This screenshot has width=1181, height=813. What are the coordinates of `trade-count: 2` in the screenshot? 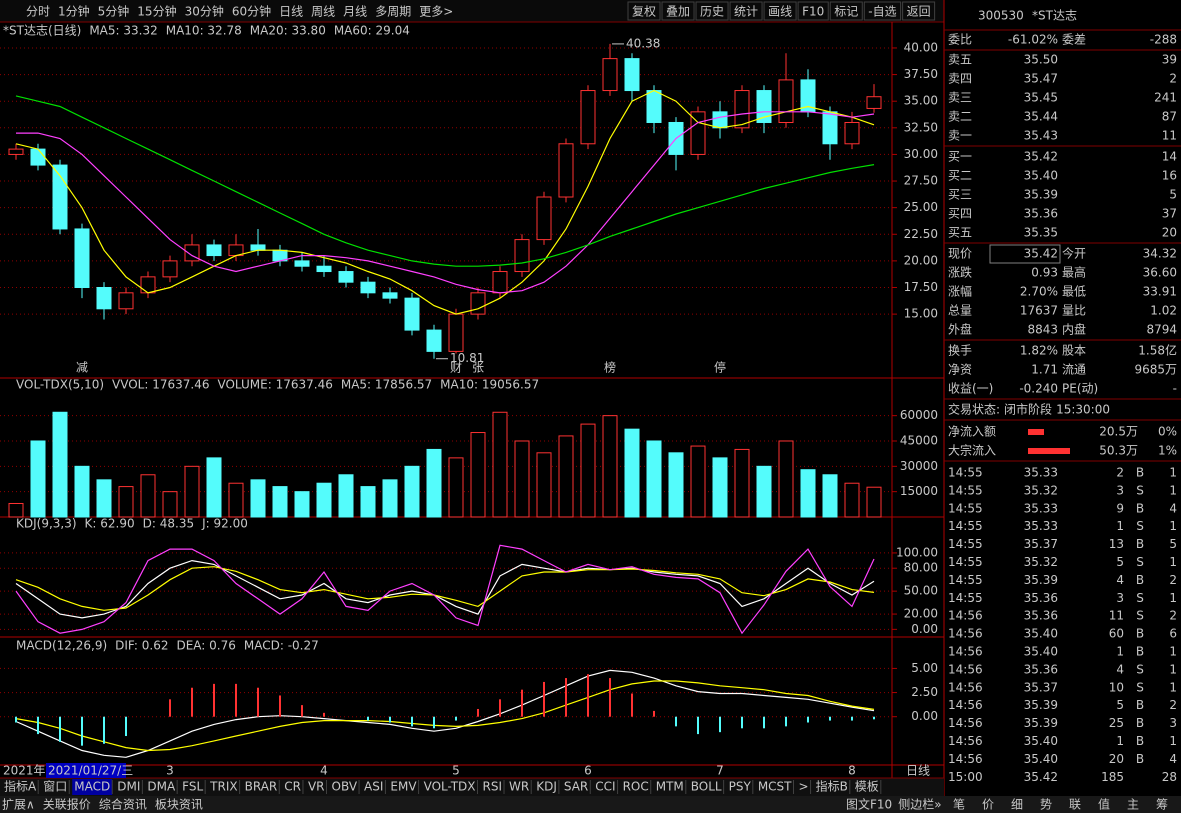 It's located at (1173, 616).